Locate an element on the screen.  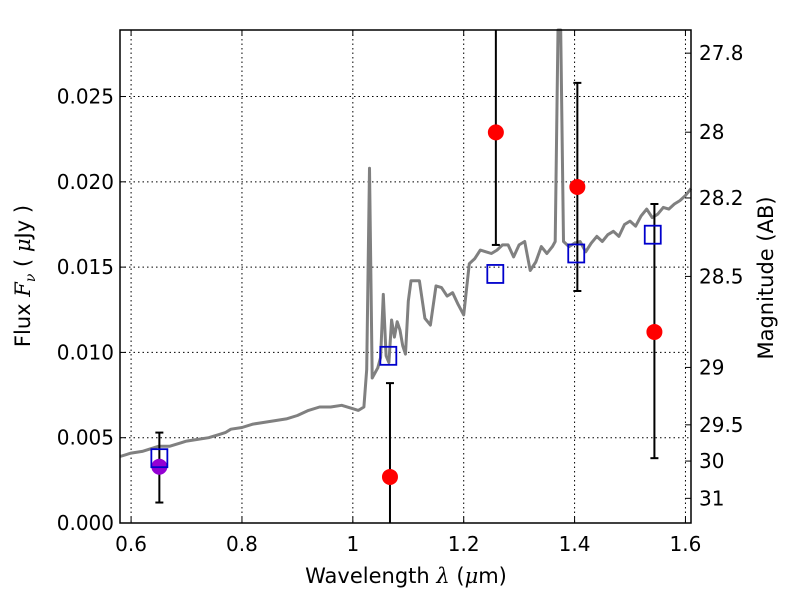
x-tick-label: 1.2 is located at coordinates (464, 544).